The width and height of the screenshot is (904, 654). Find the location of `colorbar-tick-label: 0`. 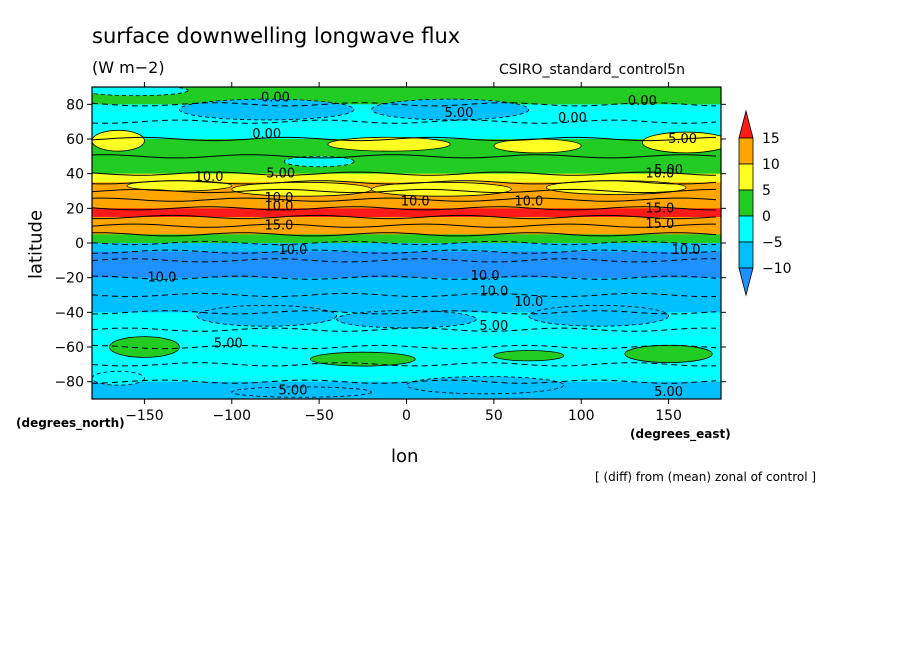

colorbar-tick-label: 0 is located at coordinates (766, 217).